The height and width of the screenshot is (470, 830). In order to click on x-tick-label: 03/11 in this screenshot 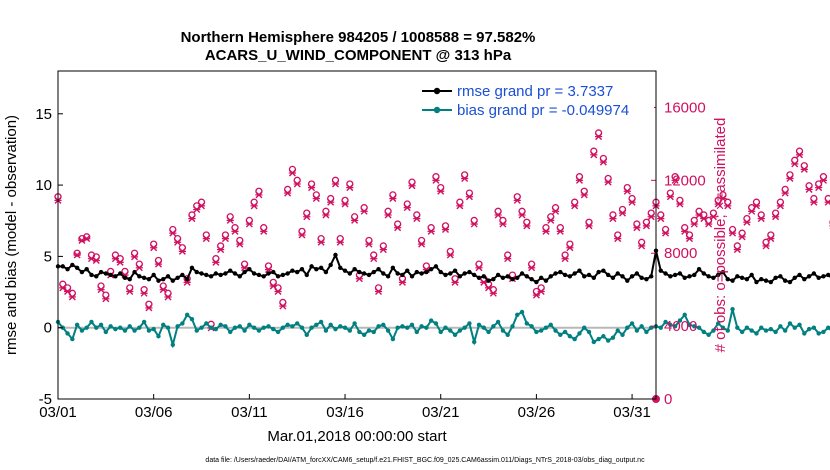, I will do `click(249, 412)`.